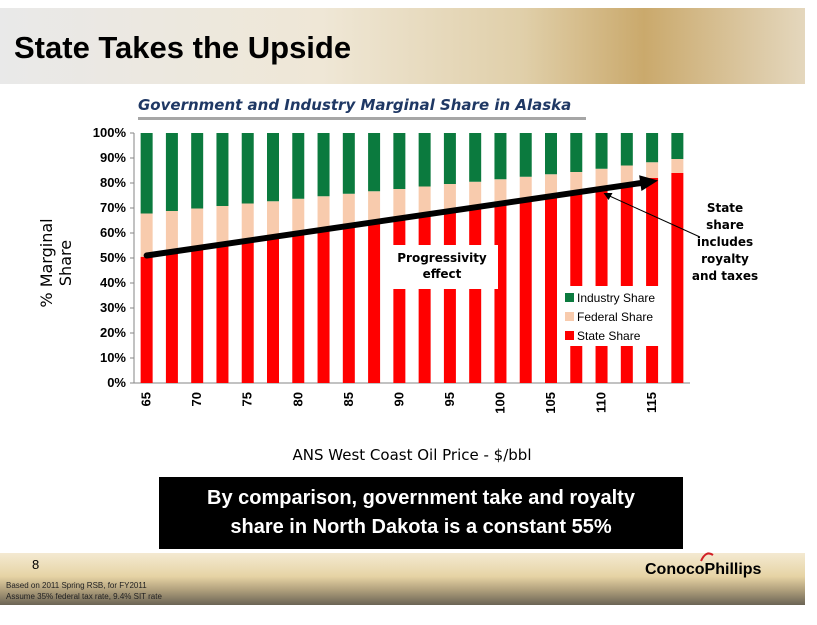 The width and height of the screenshot is (817, 625). I want to click on company-logo: ConocoPhillips, so click(703, 569).